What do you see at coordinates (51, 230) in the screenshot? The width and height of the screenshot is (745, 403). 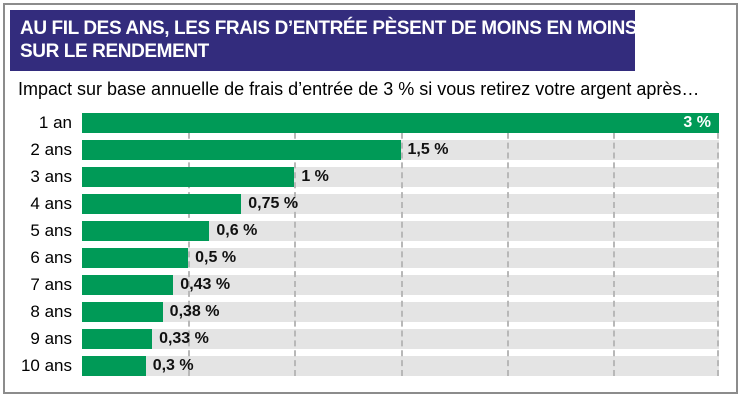 I see `category-label: 5 ans` at bounding box center [51, 230].